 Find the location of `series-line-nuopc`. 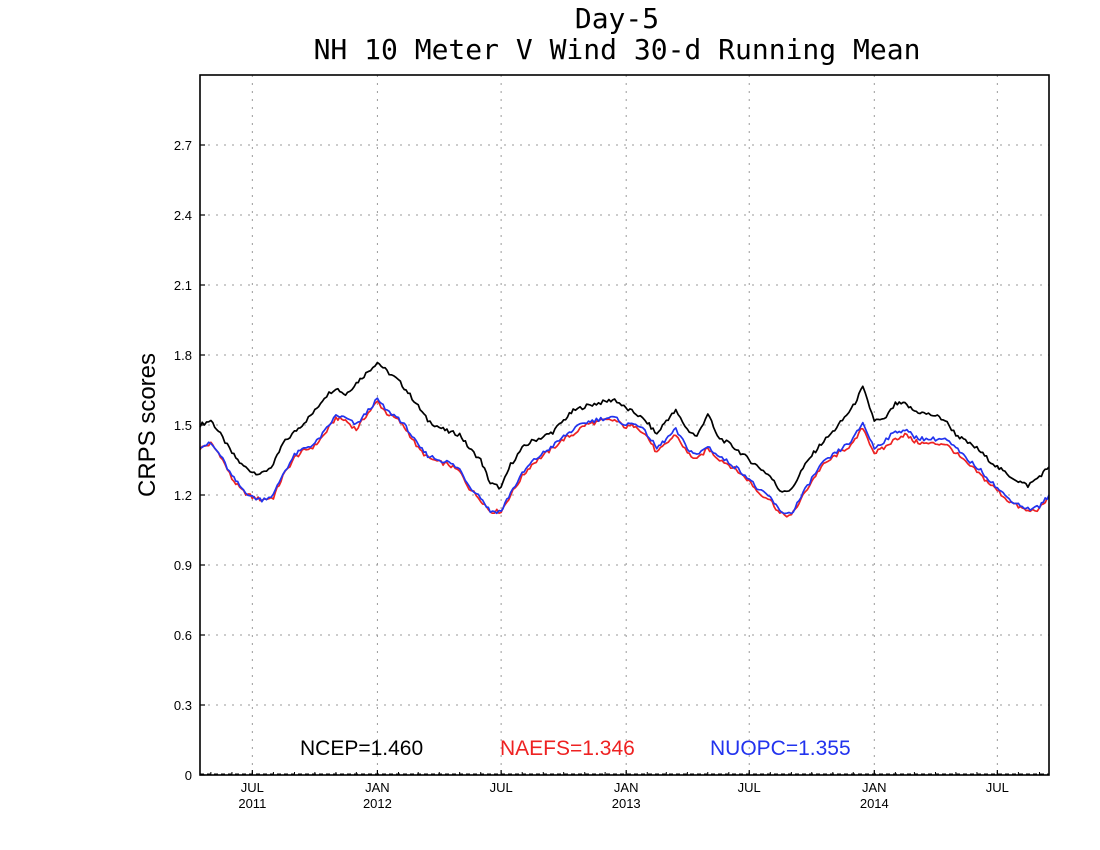

series-line-nuopc is located at coordinates (624, 456).